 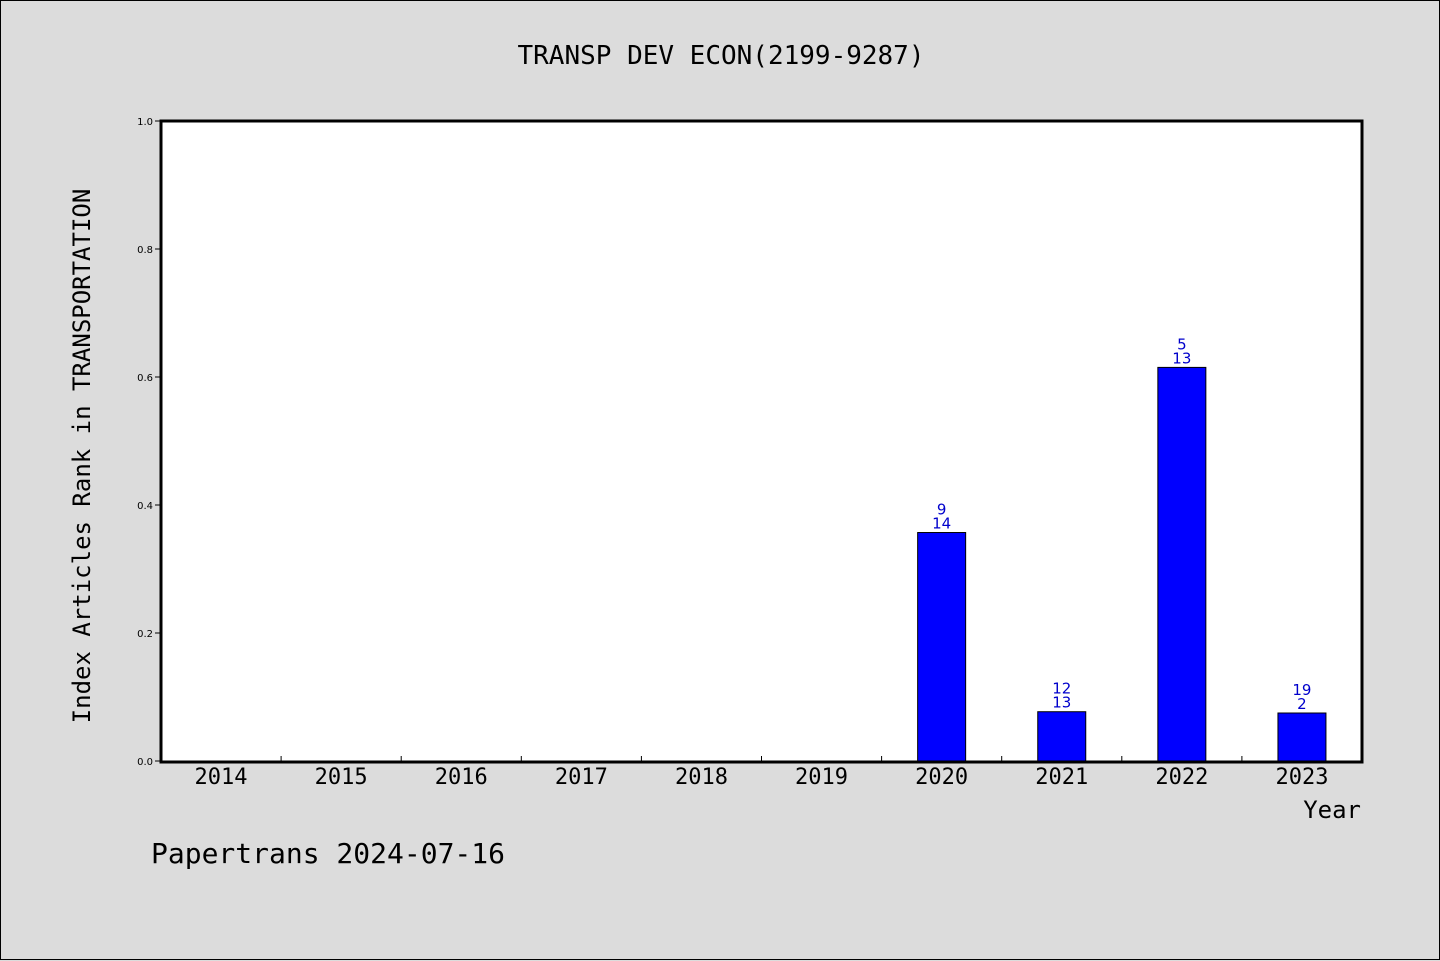 What do you see at coordinates (941, 524) in the screenshot?
I see `bar-data-label: 14` at bounding box center [941, 524].